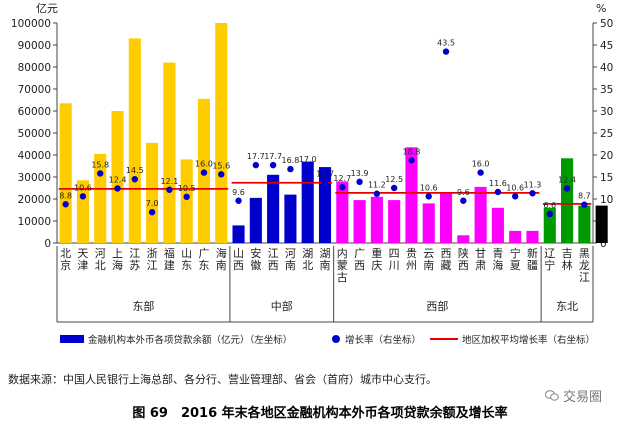 Image resolution: width=640 pixels, height=426 pixels. What do you see at coordinates (606, 68) in the screenshot?
I see `right-tick-label: 40` at bounding box center [606, 68].